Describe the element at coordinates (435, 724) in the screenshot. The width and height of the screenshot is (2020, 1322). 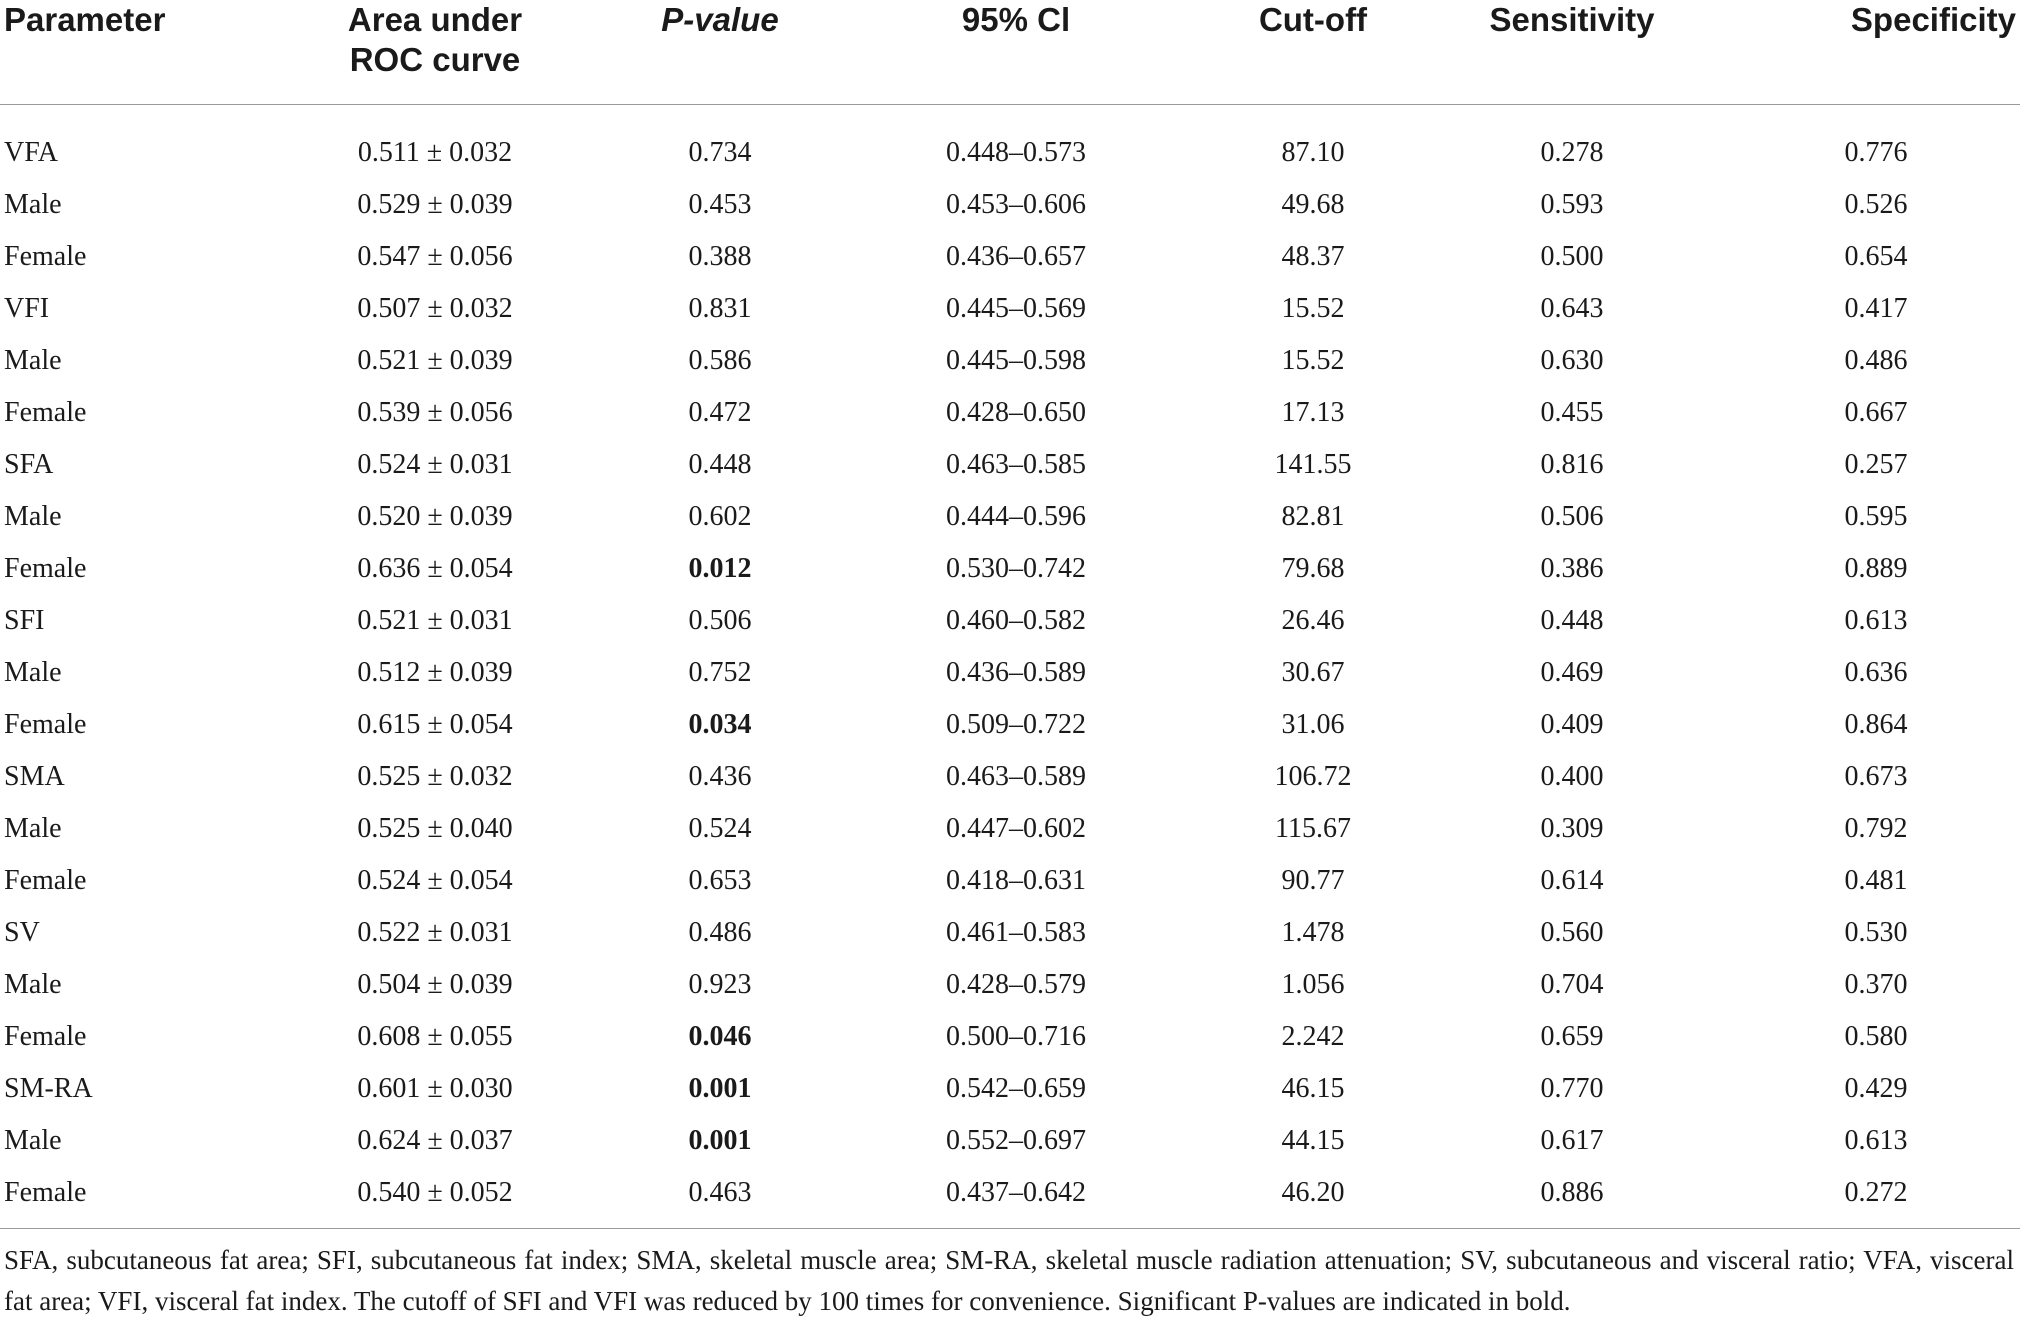
I see `cell-auc: 0.615 ± 0.054` at that location.